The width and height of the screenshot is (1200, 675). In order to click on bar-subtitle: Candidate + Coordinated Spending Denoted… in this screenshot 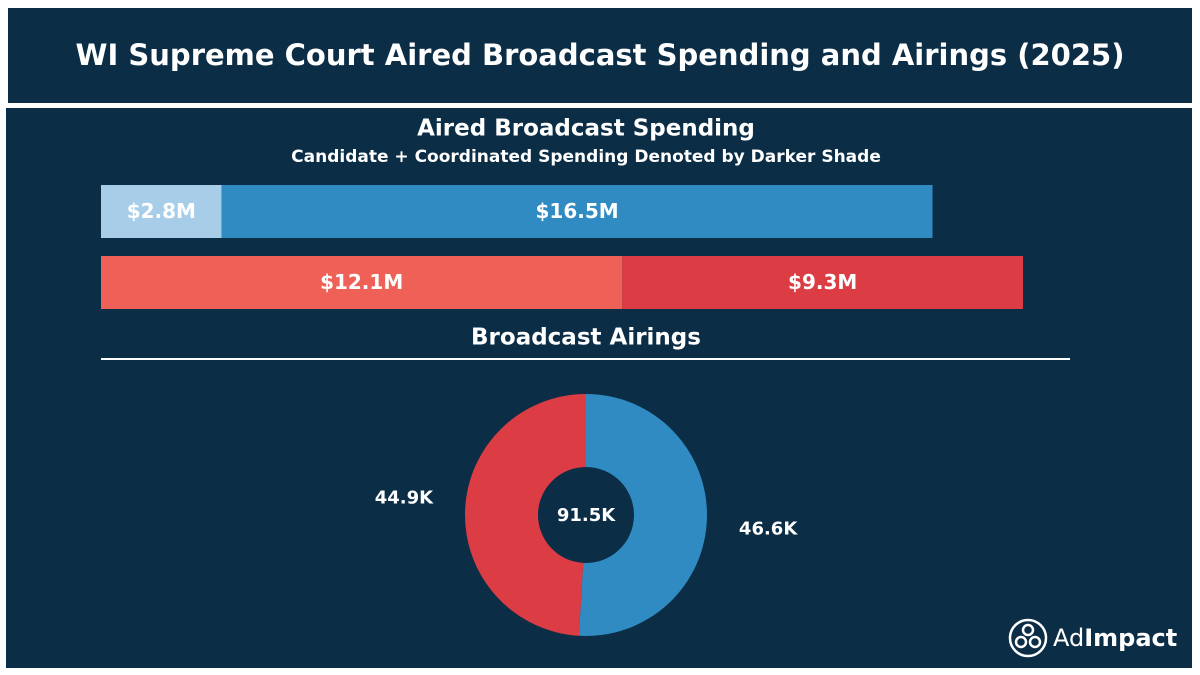, I will do `click(586, 157)`.